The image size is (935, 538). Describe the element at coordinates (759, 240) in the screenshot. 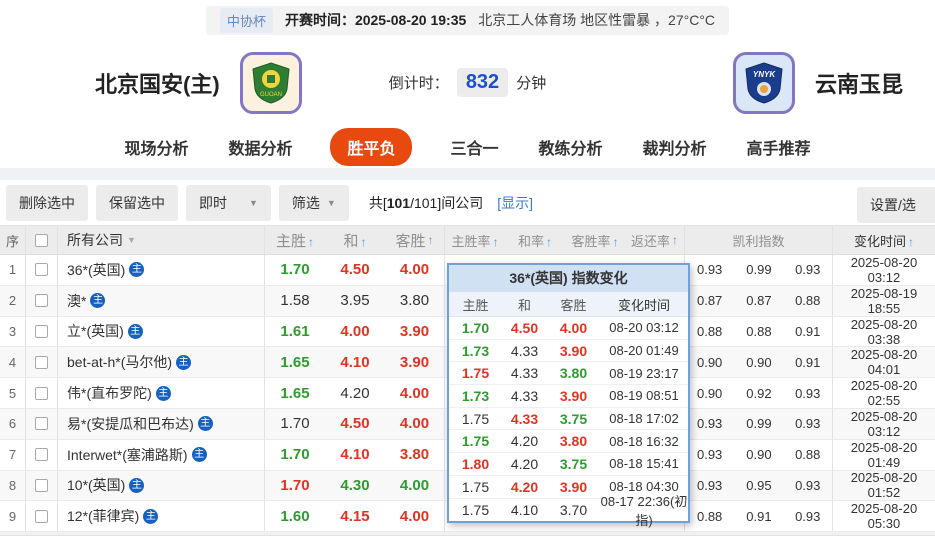

I see `header-kelly: 凯利指数` at that location.